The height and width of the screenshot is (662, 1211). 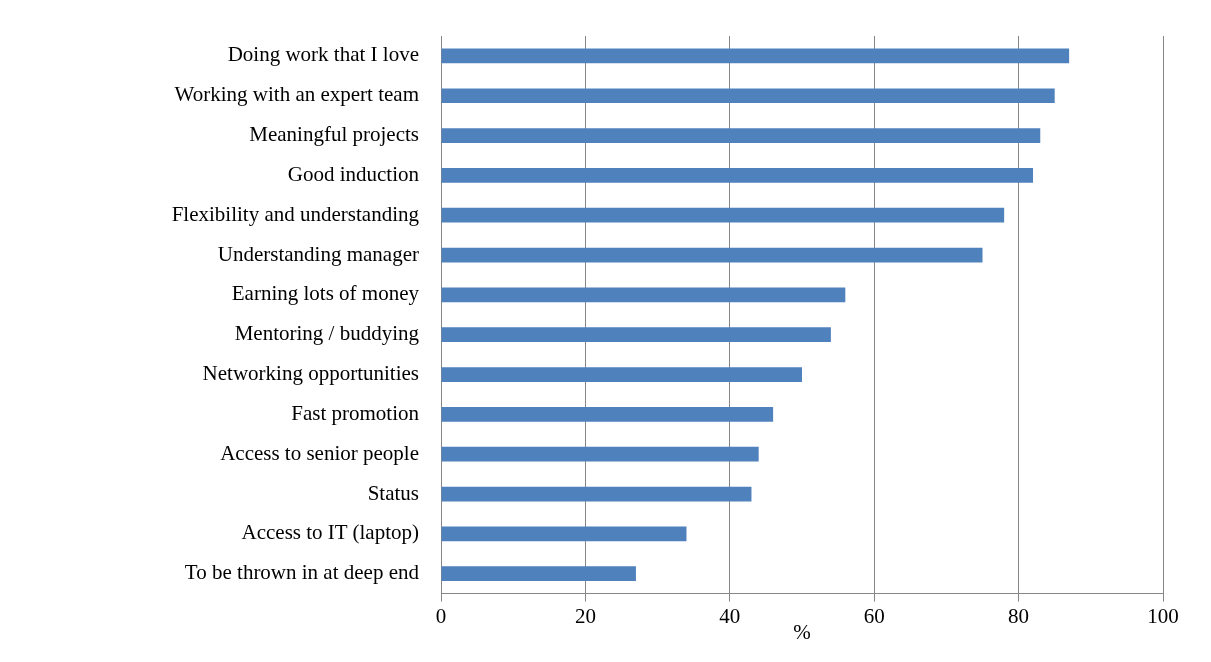 What do you see at coordinates (393, 492) in the screenshot?
I see `y-tick-label: Status` at bounding box center [393, 492].